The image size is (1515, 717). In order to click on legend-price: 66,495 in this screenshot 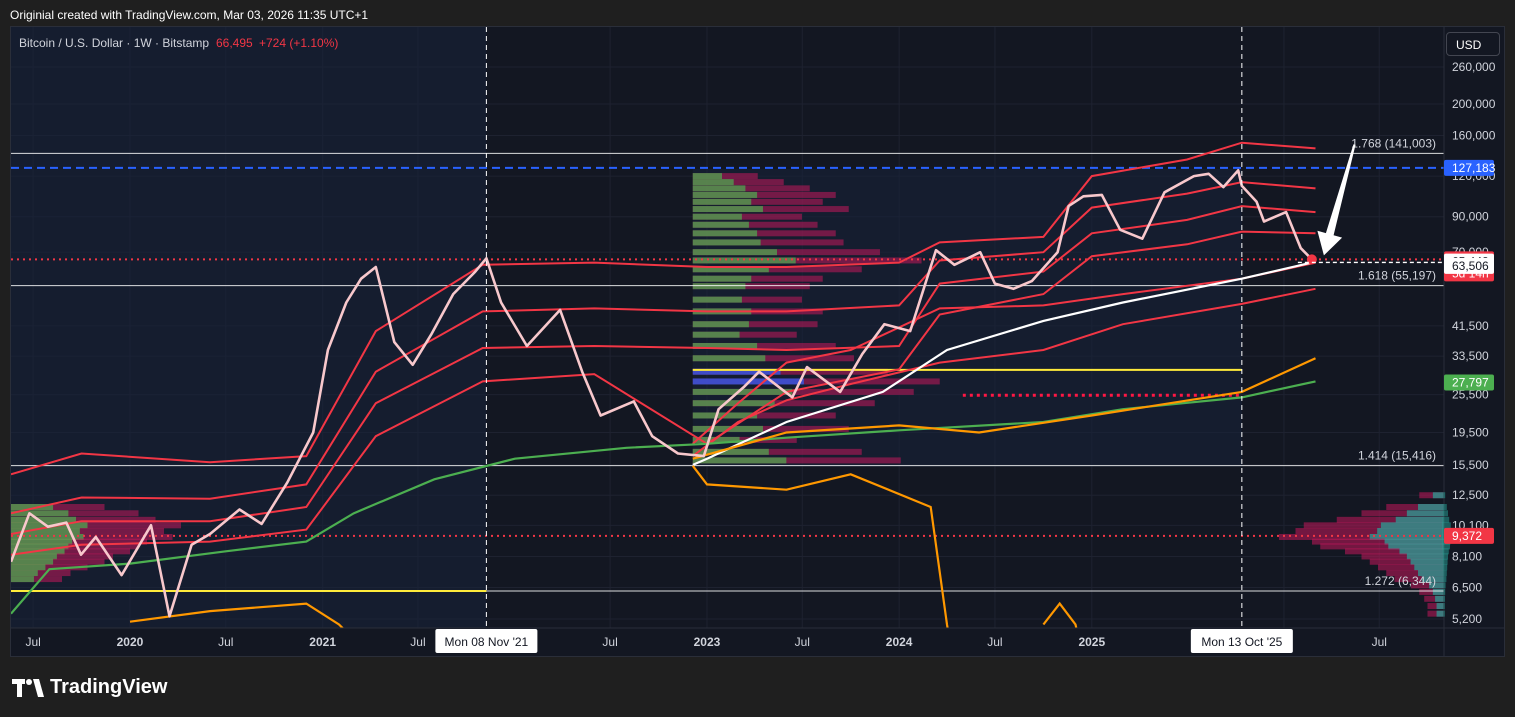, I will do `click(234, 43)`.